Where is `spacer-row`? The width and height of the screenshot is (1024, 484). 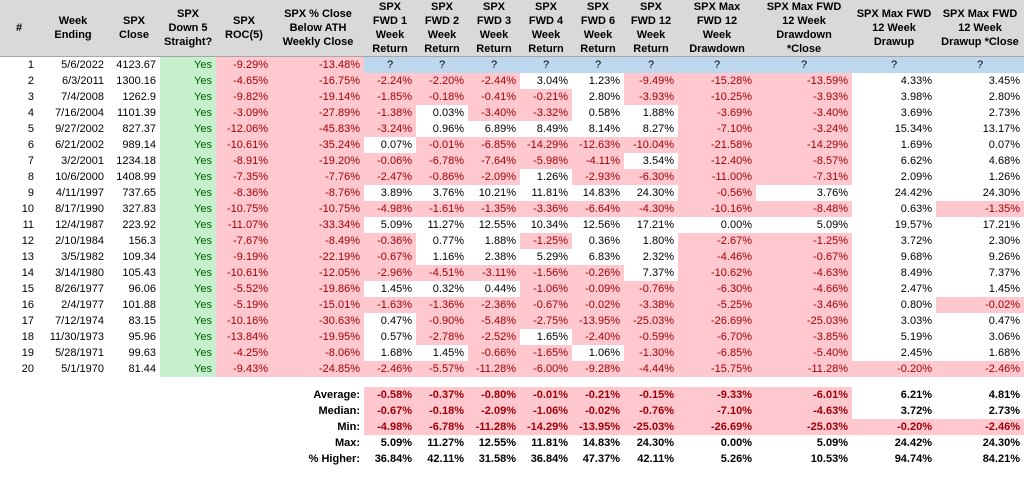 spacer-row is located at coordinates (512, 382).